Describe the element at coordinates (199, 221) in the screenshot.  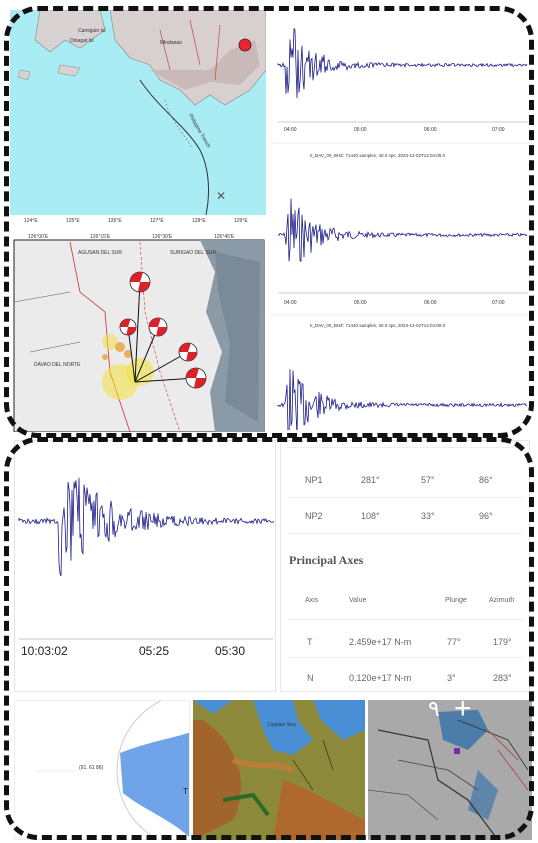
I see `tick-5: 128°E` at that location.